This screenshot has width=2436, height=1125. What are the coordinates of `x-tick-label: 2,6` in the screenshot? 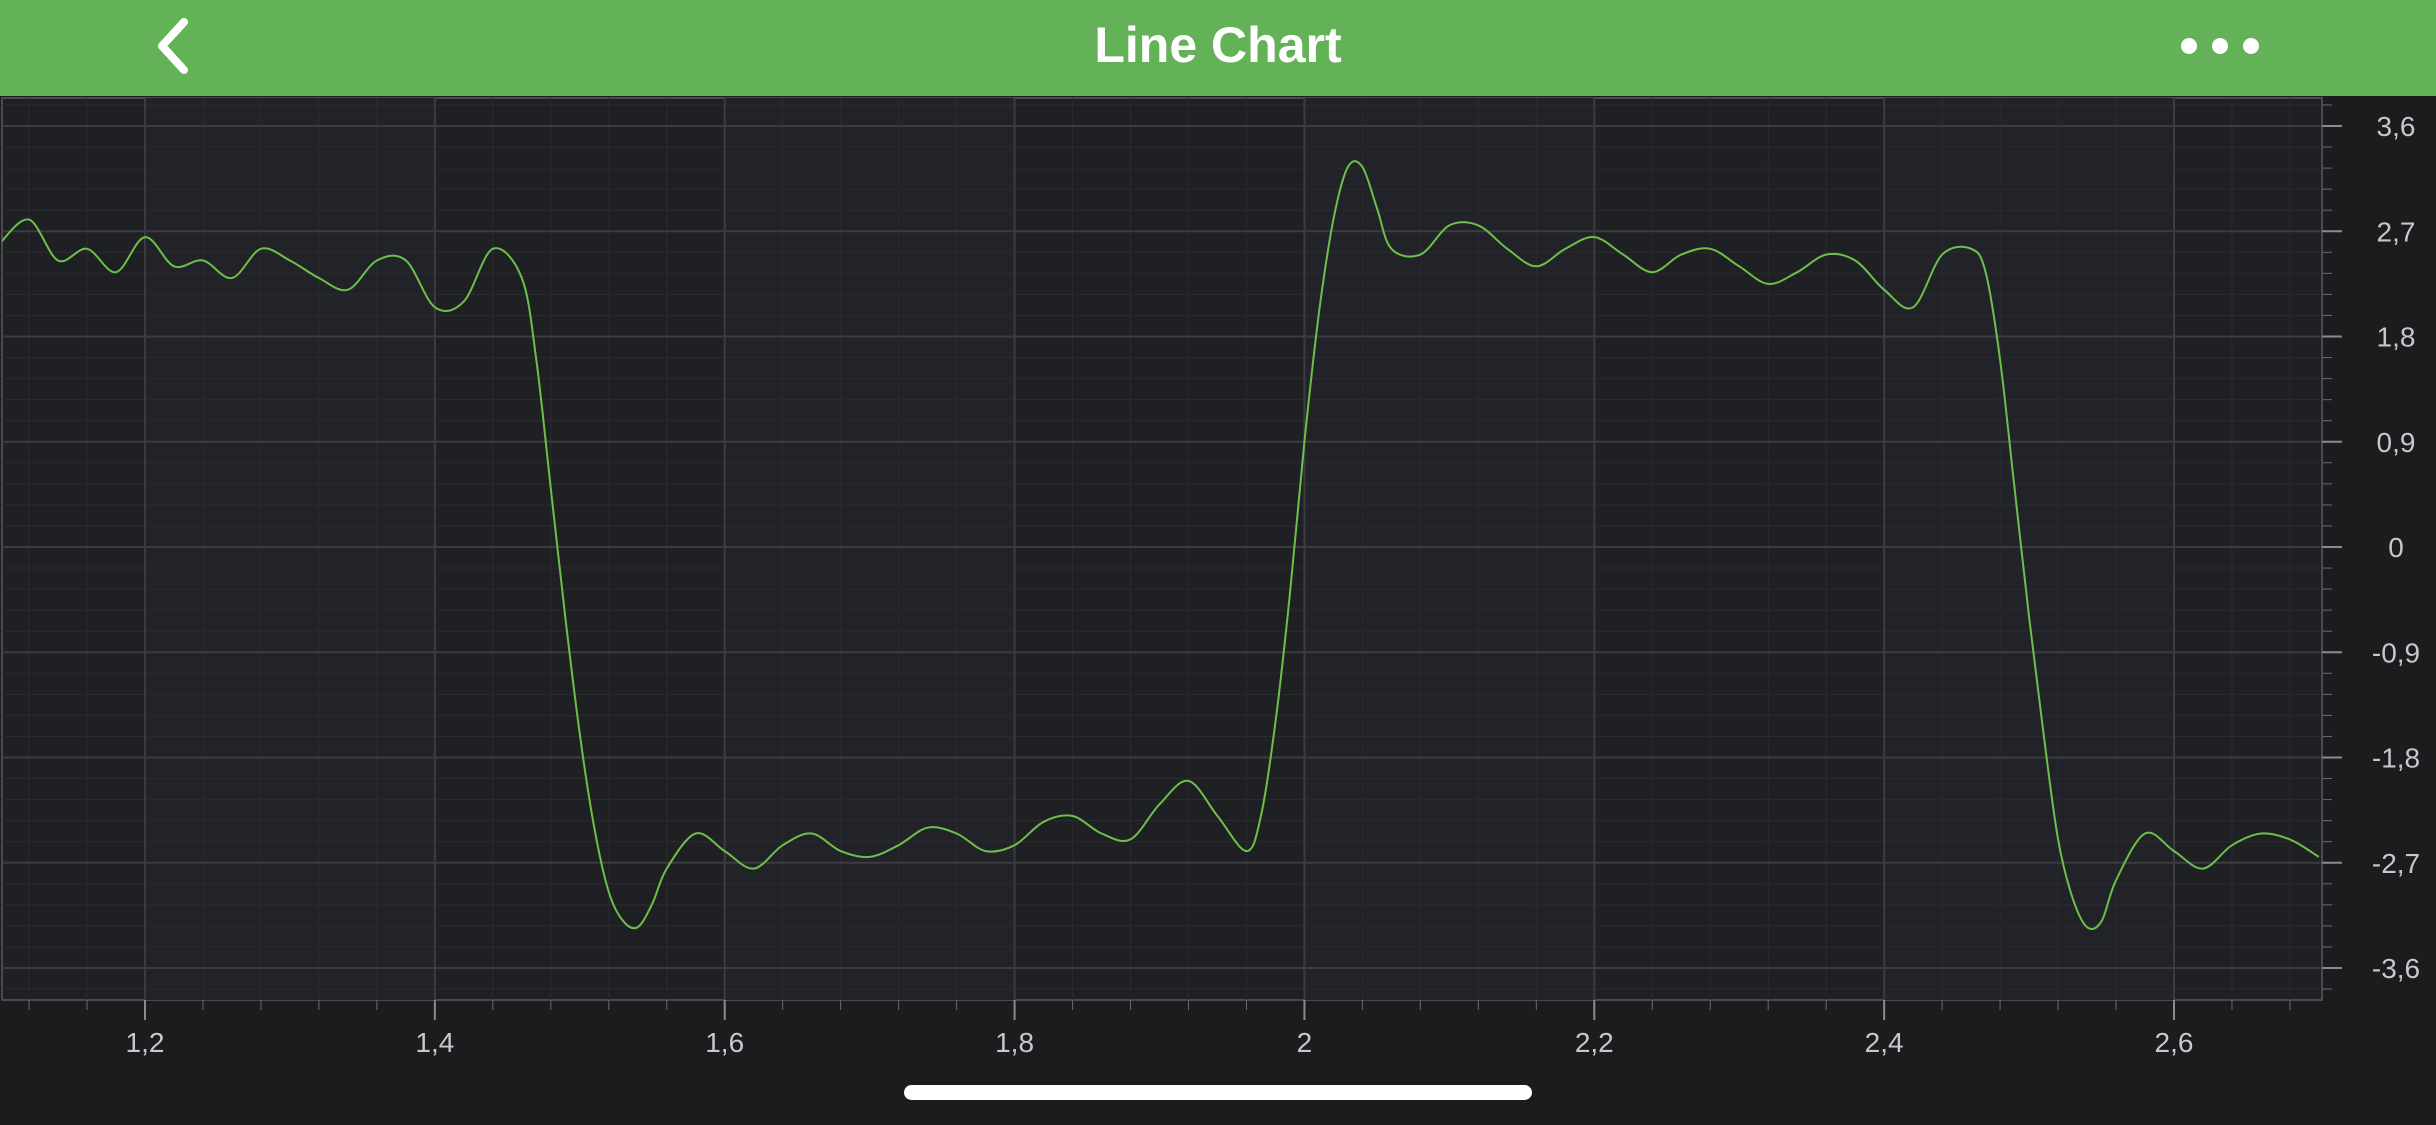 It's located at (2174, 1042).